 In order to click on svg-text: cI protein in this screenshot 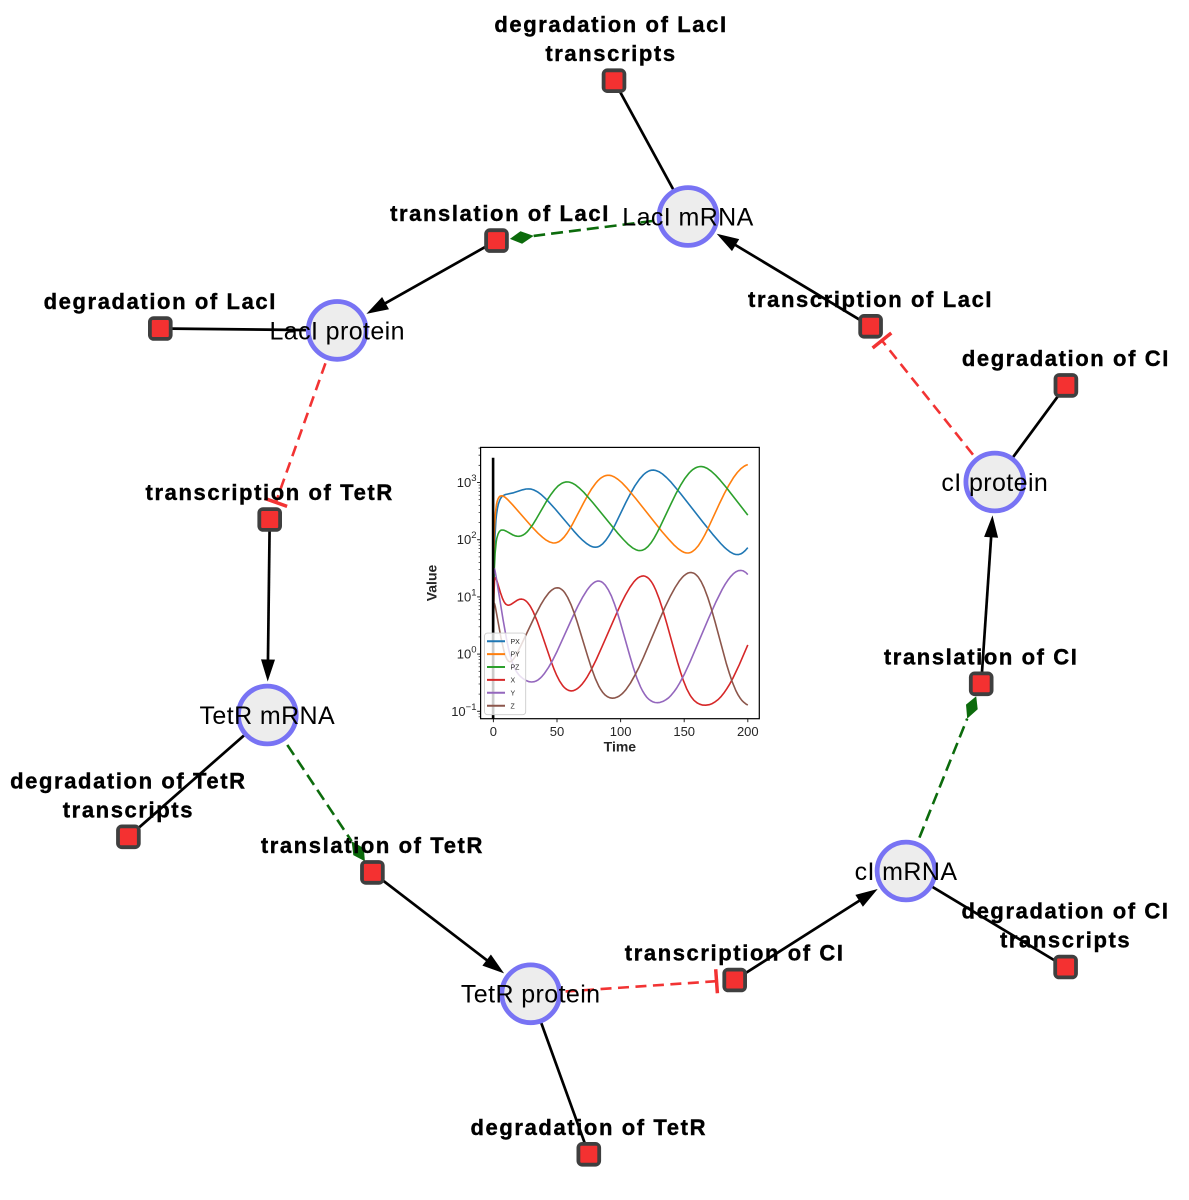, I will do `click(994, 483)`.